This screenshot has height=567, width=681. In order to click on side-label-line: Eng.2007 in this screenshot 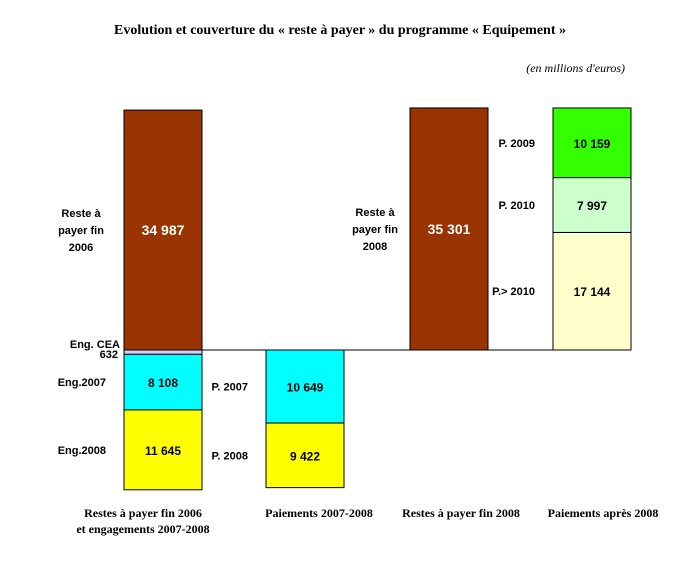, I will do `click(82, 383)`.